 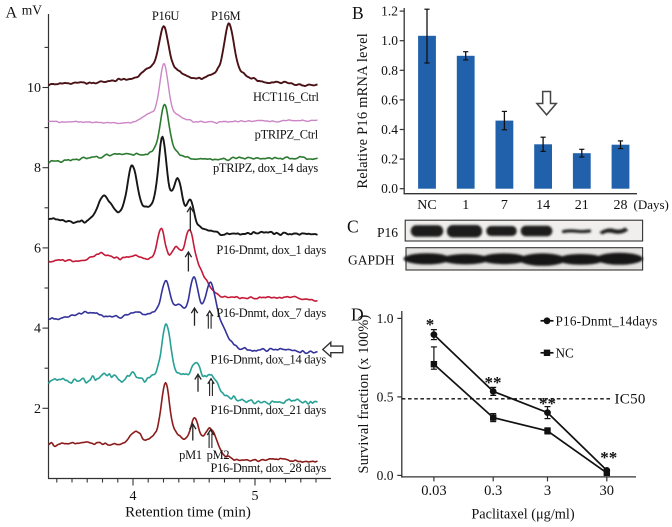 I want to click on svg-text: pM1, so click(x=190, y=455).